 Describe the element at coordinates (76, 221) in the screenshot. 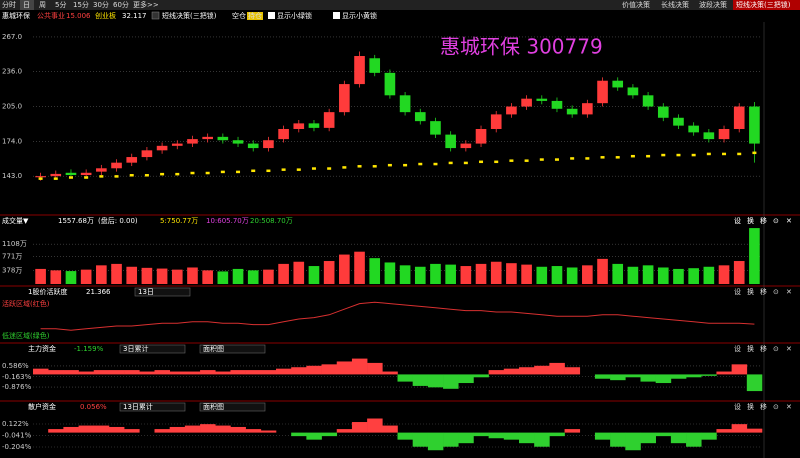

I see `panel-value: 1557.68万` at that location.